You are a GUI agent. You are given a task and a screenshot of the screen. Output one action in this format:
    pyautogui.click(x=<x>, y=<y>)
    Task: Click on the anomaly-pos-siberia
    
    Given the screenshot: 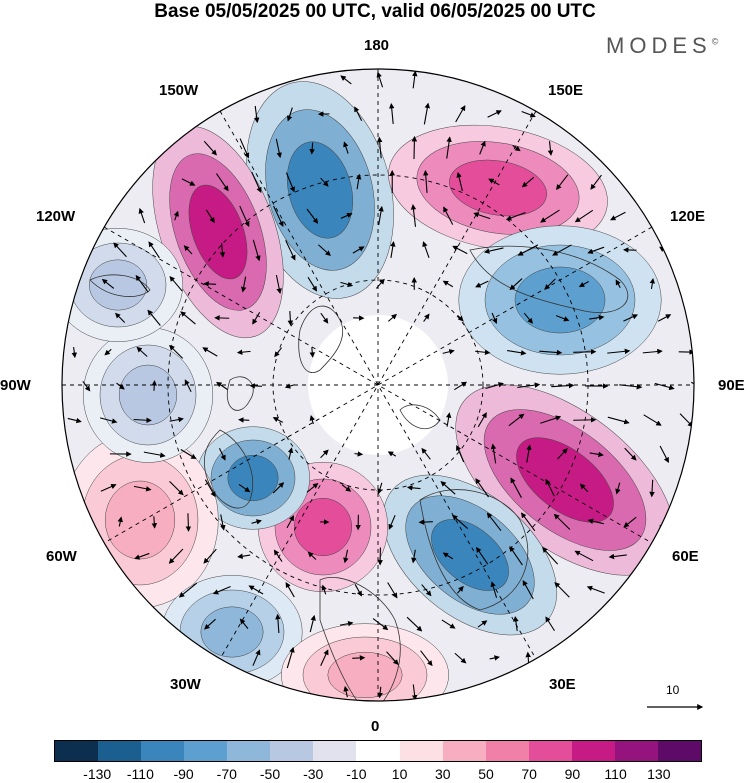 What is the action you would take?
    pyautogui.click(x=498, y=188)
    